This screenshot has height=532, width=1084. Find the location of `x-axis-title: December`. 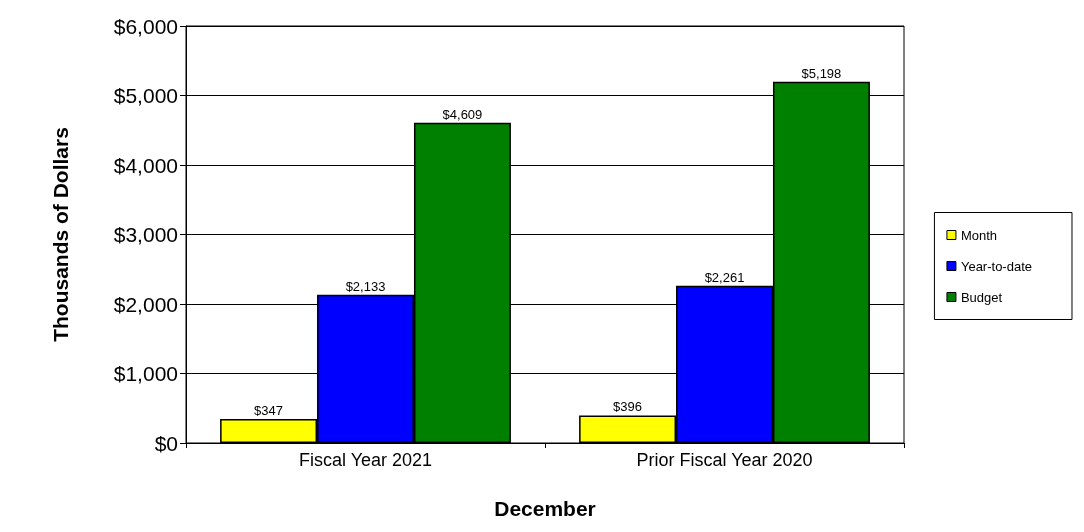

x-axis-title: December is located at coordinates (545, 508).